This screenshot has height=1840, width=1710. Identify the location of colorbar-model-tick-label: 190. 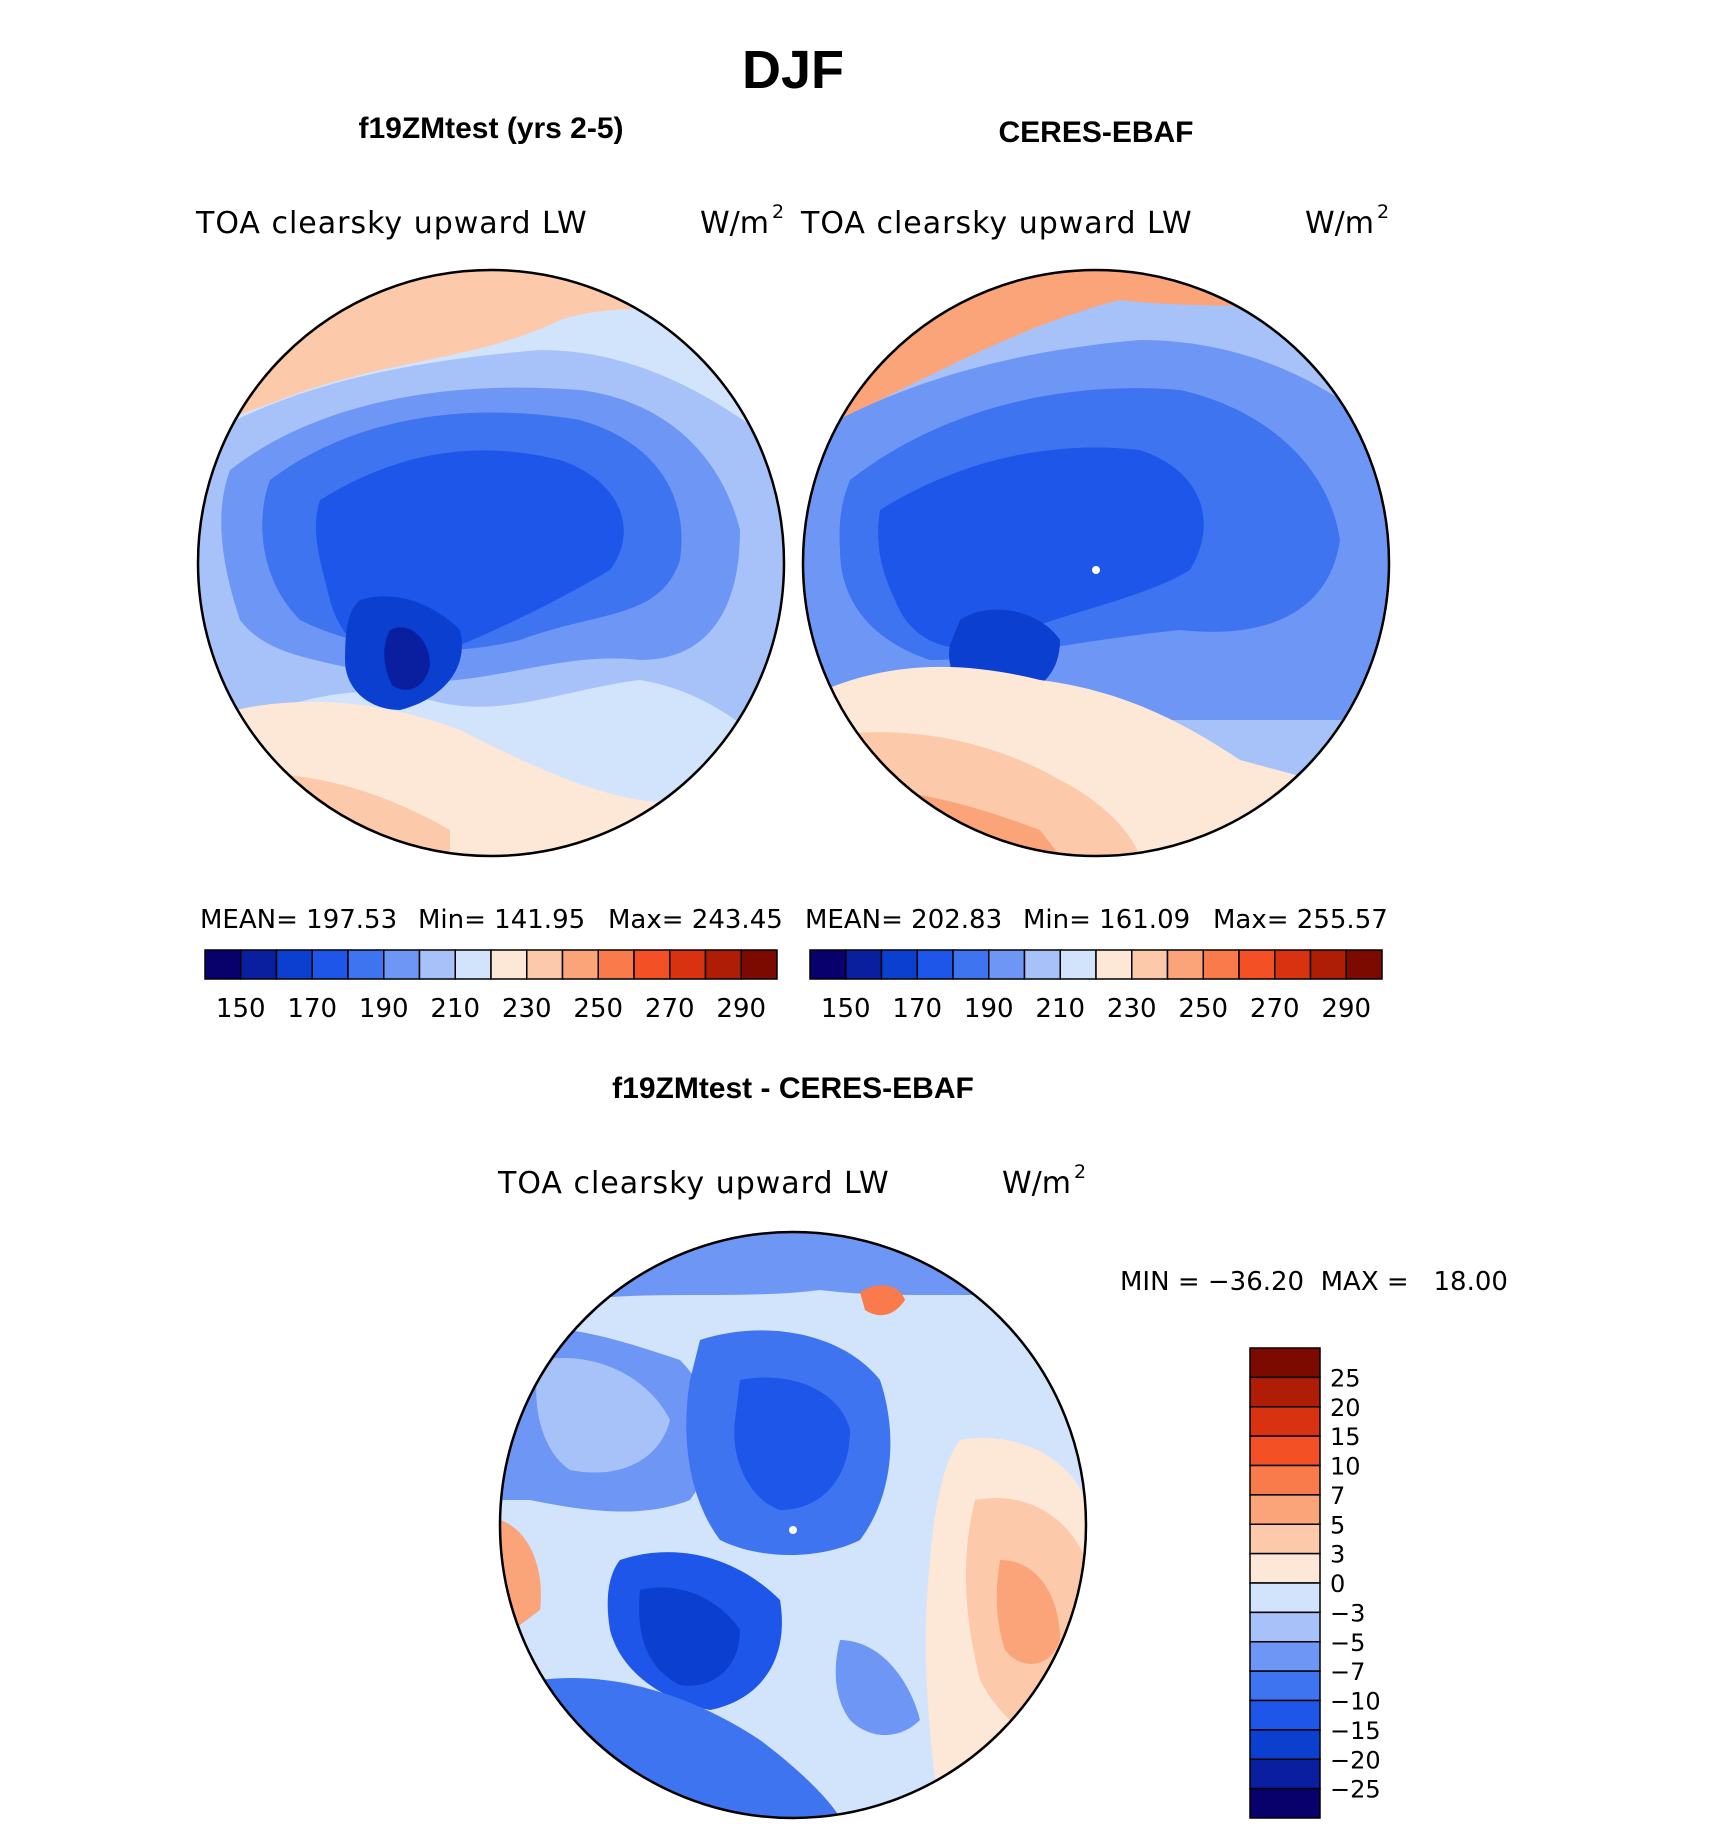
(384, 1009).